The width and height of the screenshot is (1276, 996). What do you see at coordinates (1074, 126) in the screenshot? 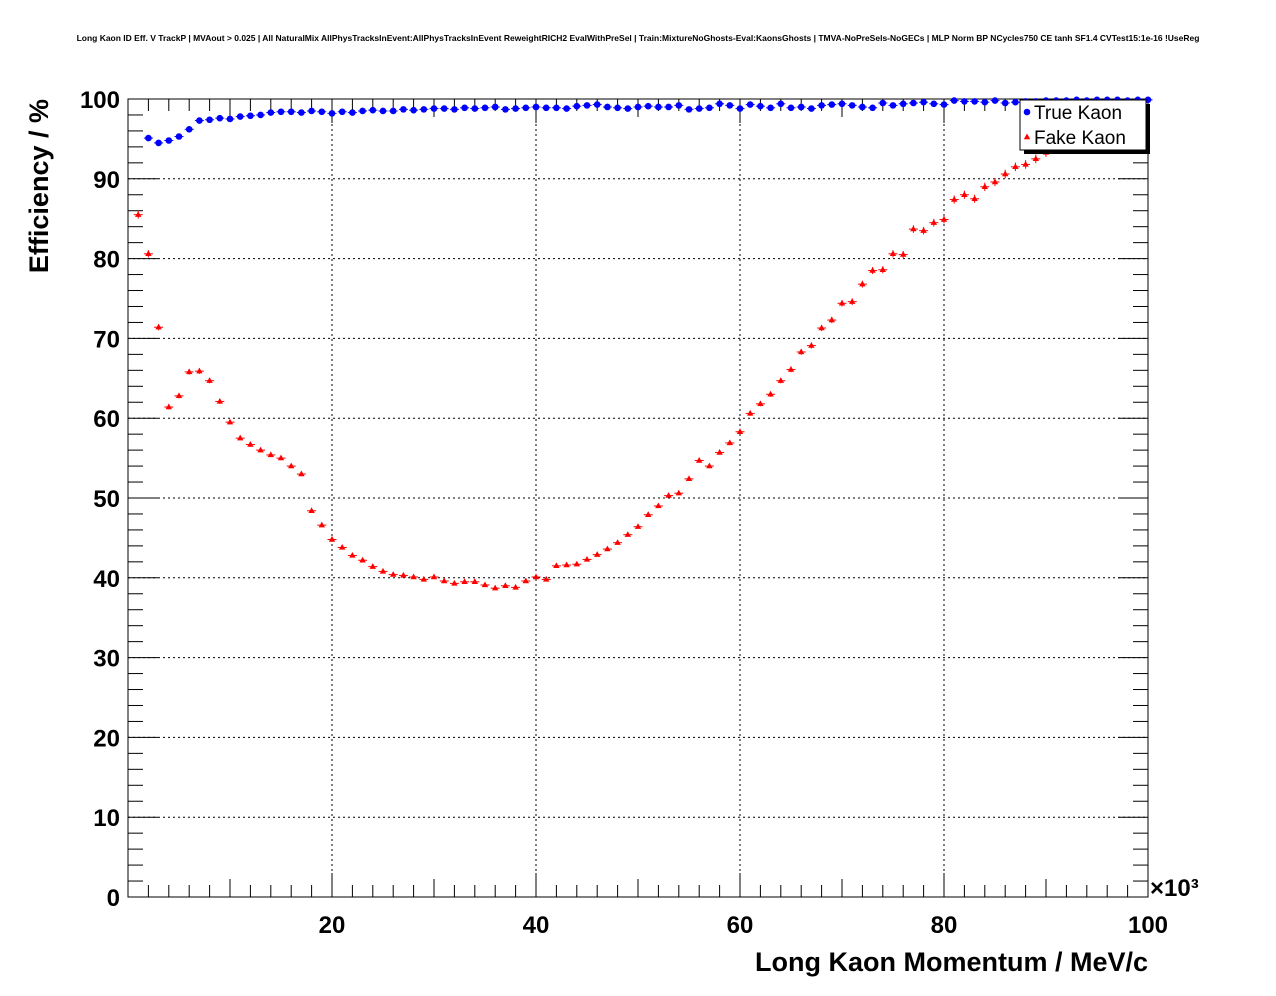
I see `legend-entries: True Kaon Fake Kaon` at bounding box center [1074, 126].